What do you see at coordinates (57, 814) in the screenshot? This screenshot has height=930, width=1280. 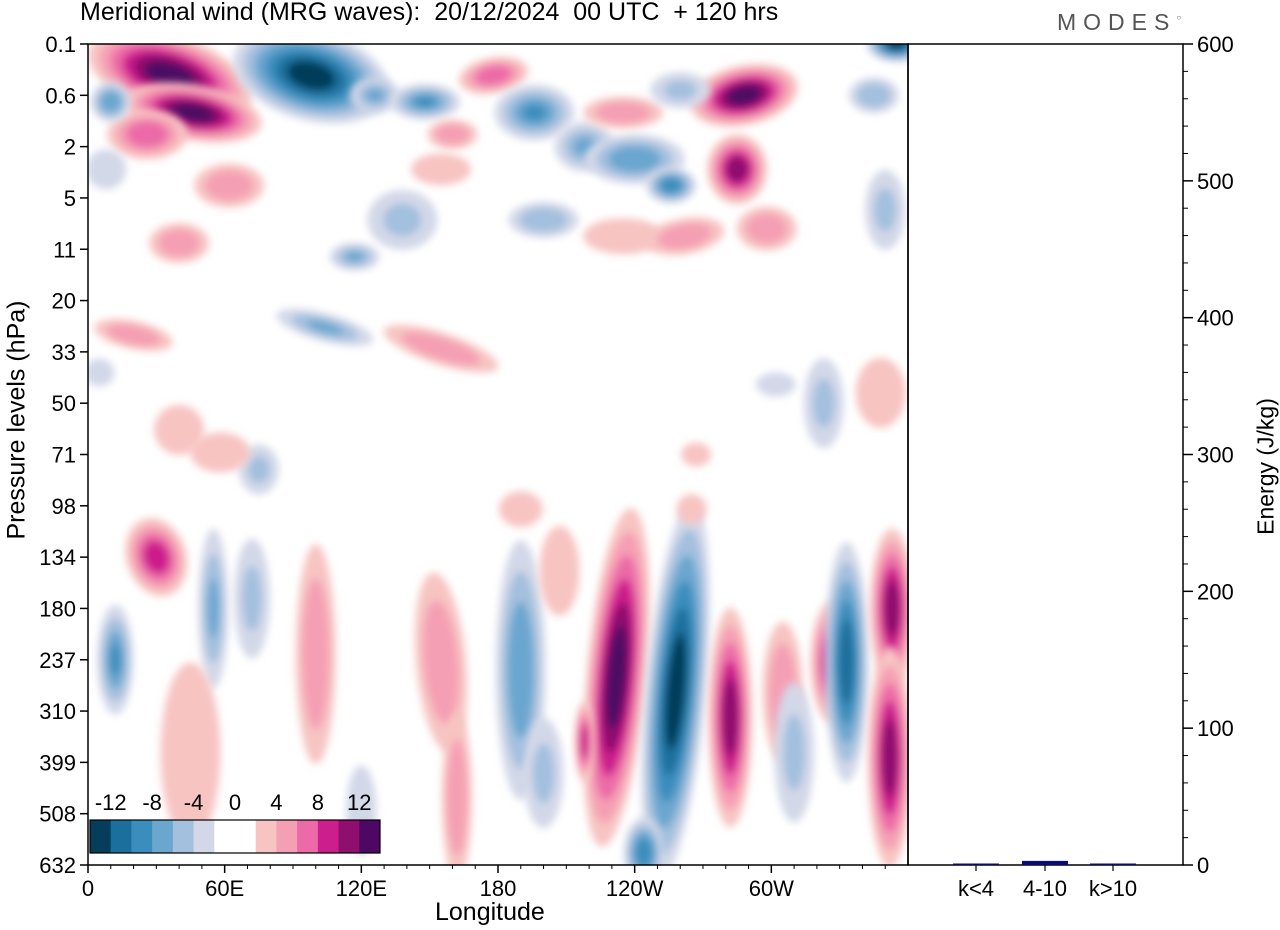 I see `y-tick-label: 508` at bounding box center [57, 814].